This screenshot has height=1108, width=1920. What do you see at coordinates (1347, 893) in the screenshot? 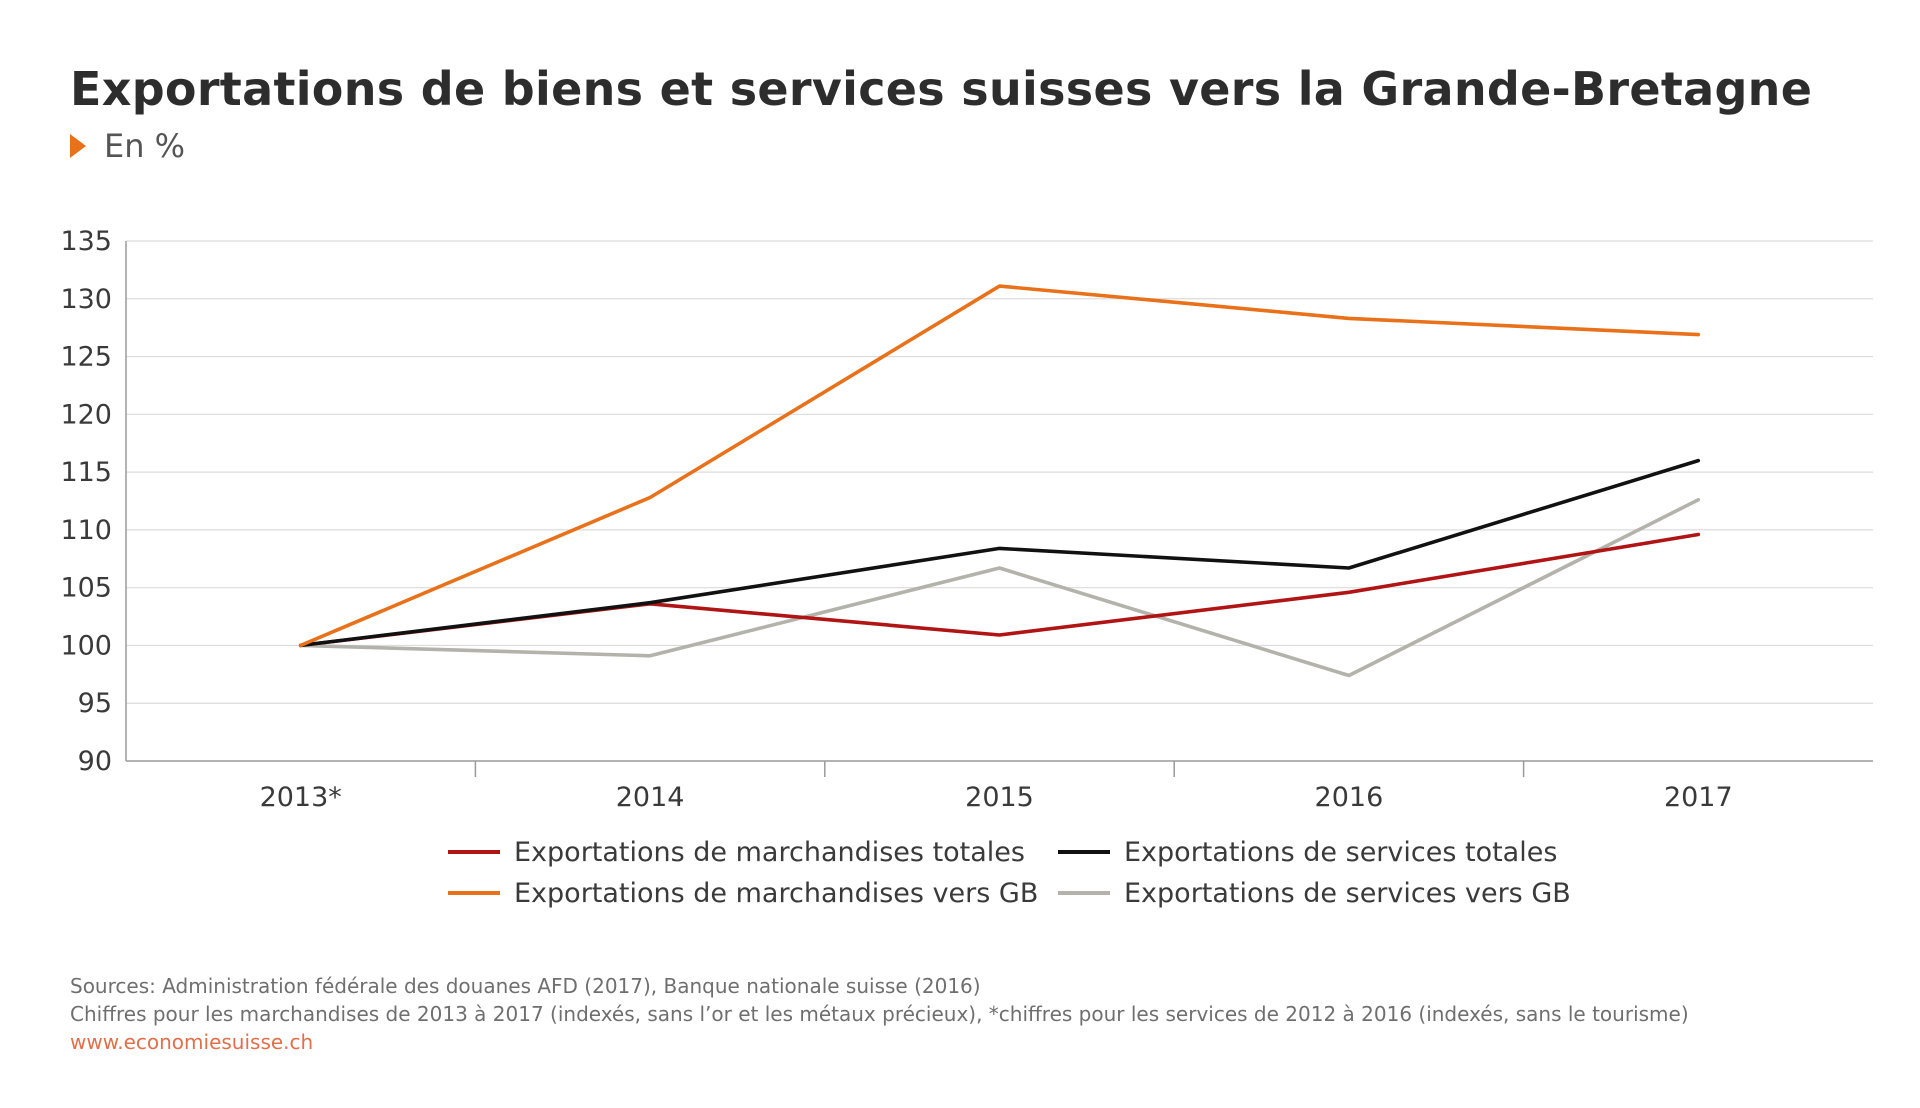
I see `legend-label: Exportations de services vers GB` at bounding box center [1347, 893].